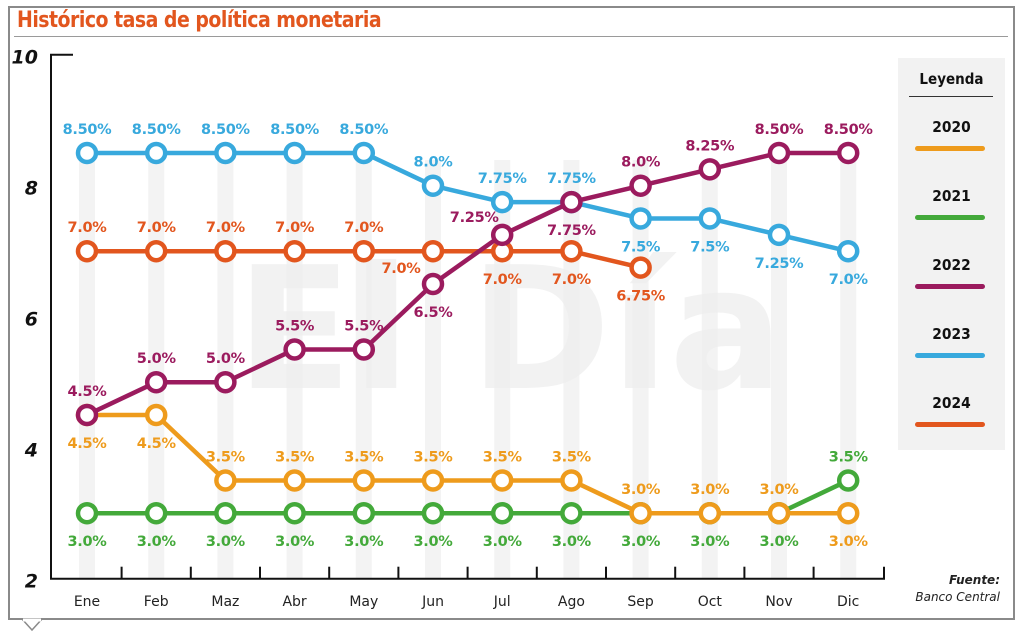  What do you see at coordinates (951, 281) in the screenshot?
I see `legend-item-2022: 2022` at bounding box center [951, 281].